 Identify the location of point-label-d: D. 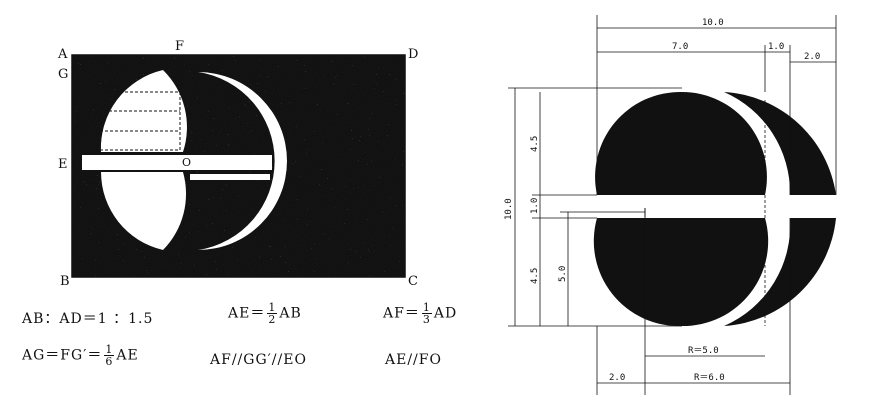
(413, 54).